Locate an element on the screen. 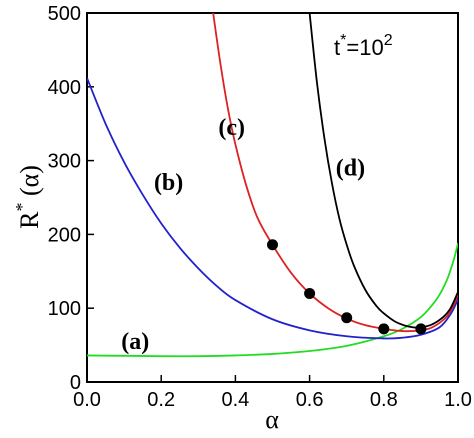 Image resolution: width=474 pixels, height=438 pixels. time-annotation: t*=102 is located at coordinates (363, 46).